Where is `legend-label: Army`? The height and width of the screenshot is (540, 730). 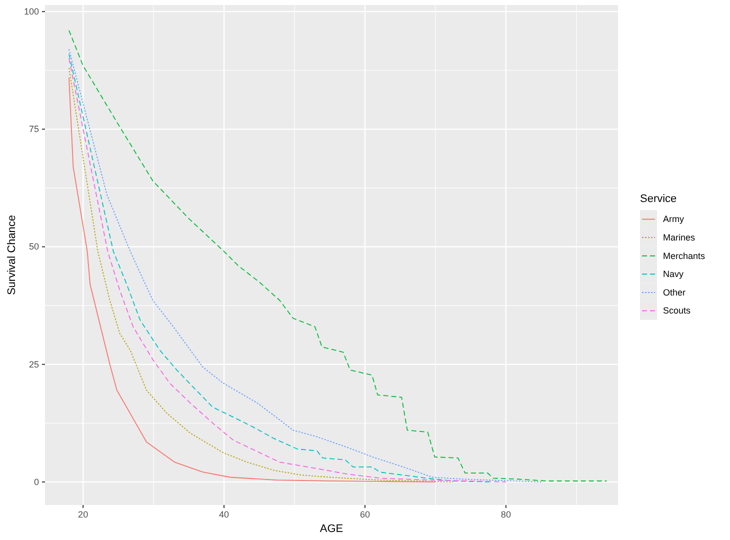 legend-label: Army is located at coordinates (673, 219).